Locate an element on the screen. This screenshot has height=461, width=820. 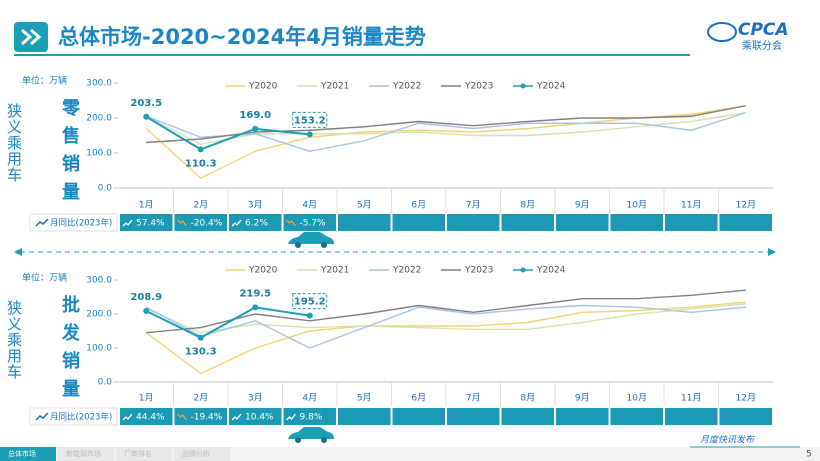
x-tick-label: 9月 is located at coordinates (582, 205).